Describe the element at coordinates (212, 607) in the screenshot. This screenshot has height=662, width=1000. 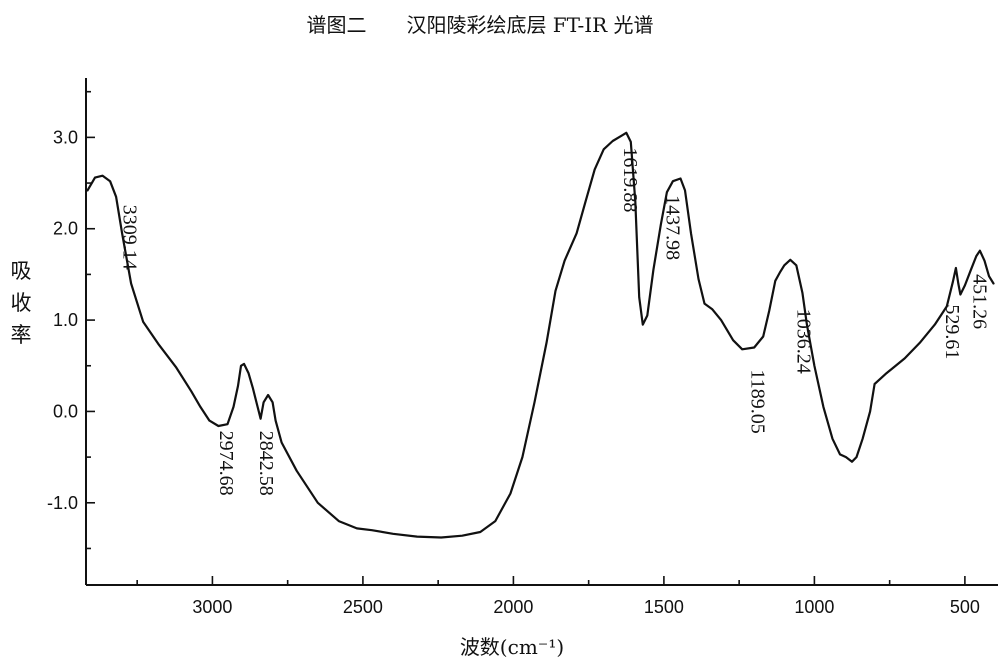
I see `x-tick-label: 3000` at that location.